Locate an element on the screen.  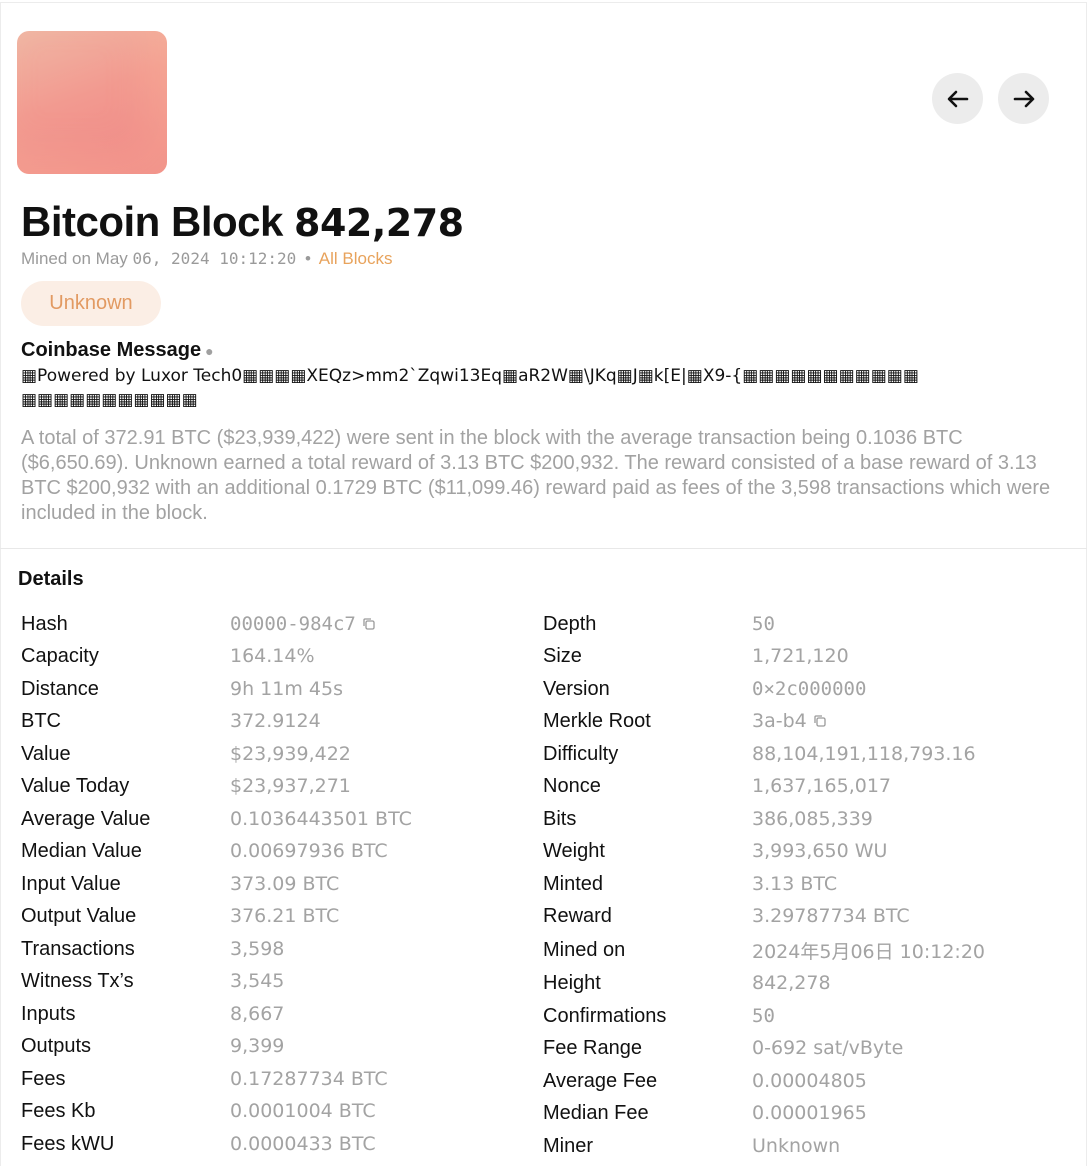
details-heading: Details is located at coordinates (51, 579).